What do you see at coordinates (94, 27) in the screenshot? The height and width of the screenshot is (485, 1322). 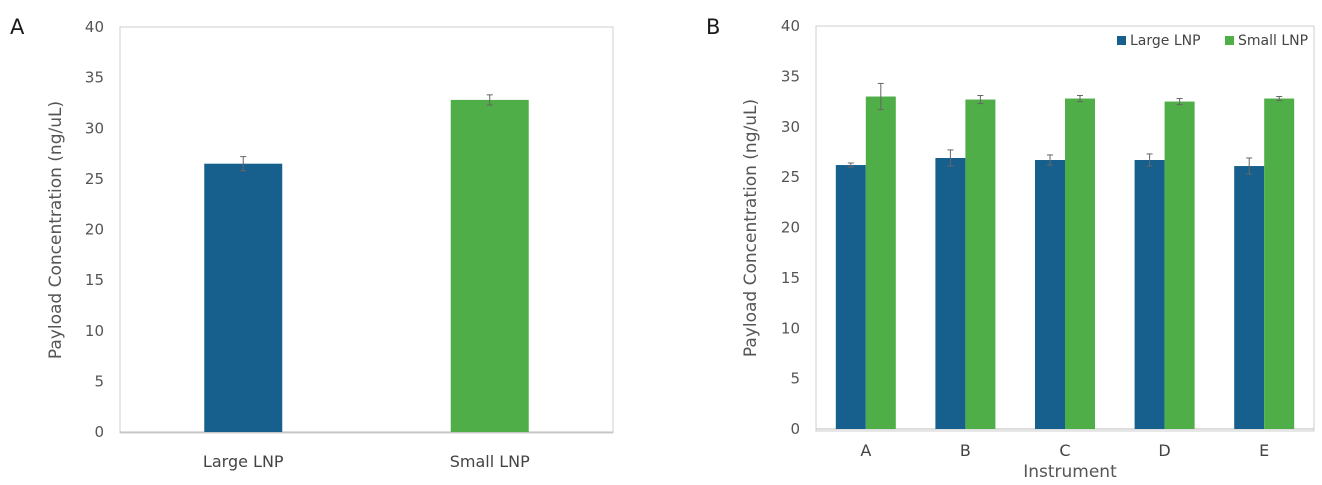 I see `panel-a-y-tick-label: 40` at bounding box center [94, 27].